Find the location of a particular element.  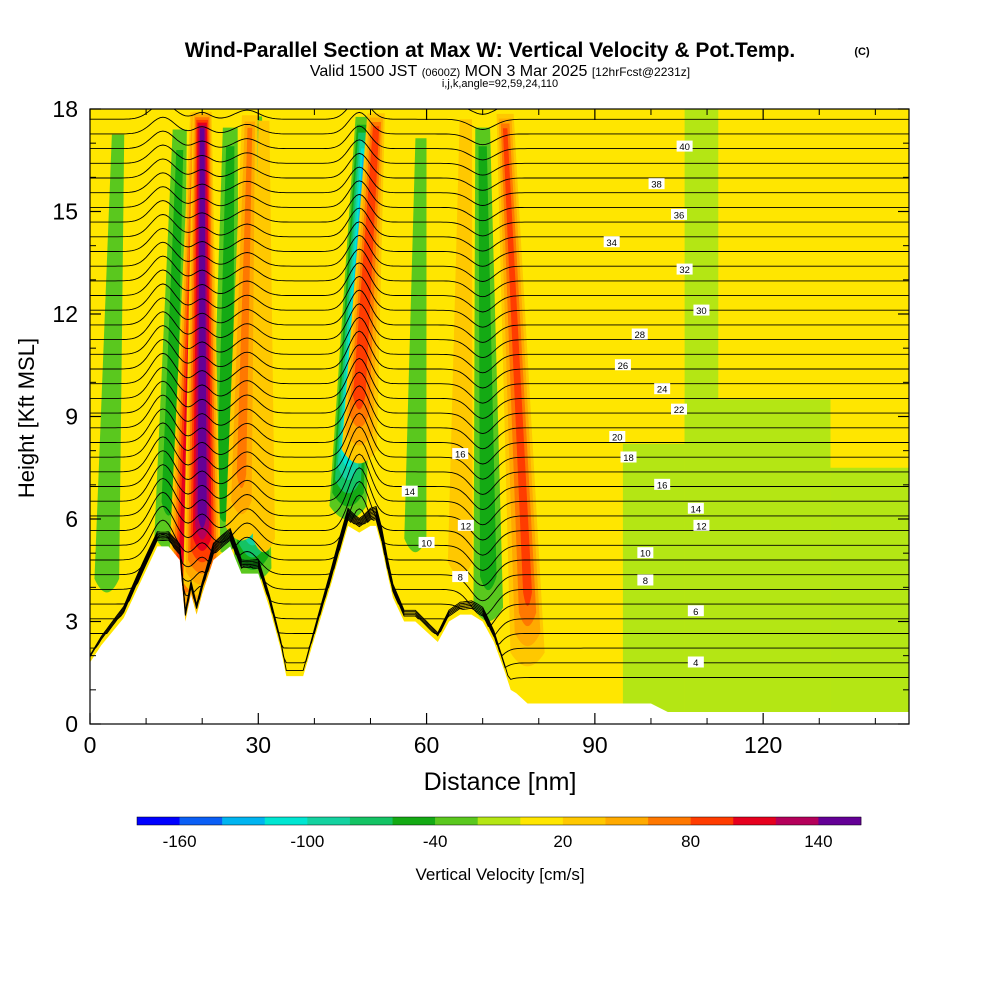

y-tick-label: 3 is located at coordinates (71, 622).